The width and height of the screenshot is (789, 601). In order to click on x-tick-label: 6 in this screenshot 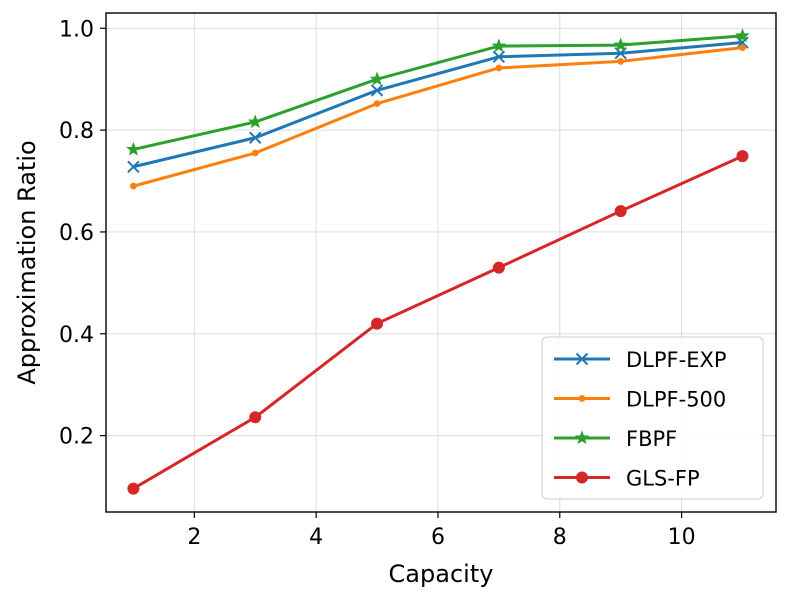, I will do `click(438, 537)`.